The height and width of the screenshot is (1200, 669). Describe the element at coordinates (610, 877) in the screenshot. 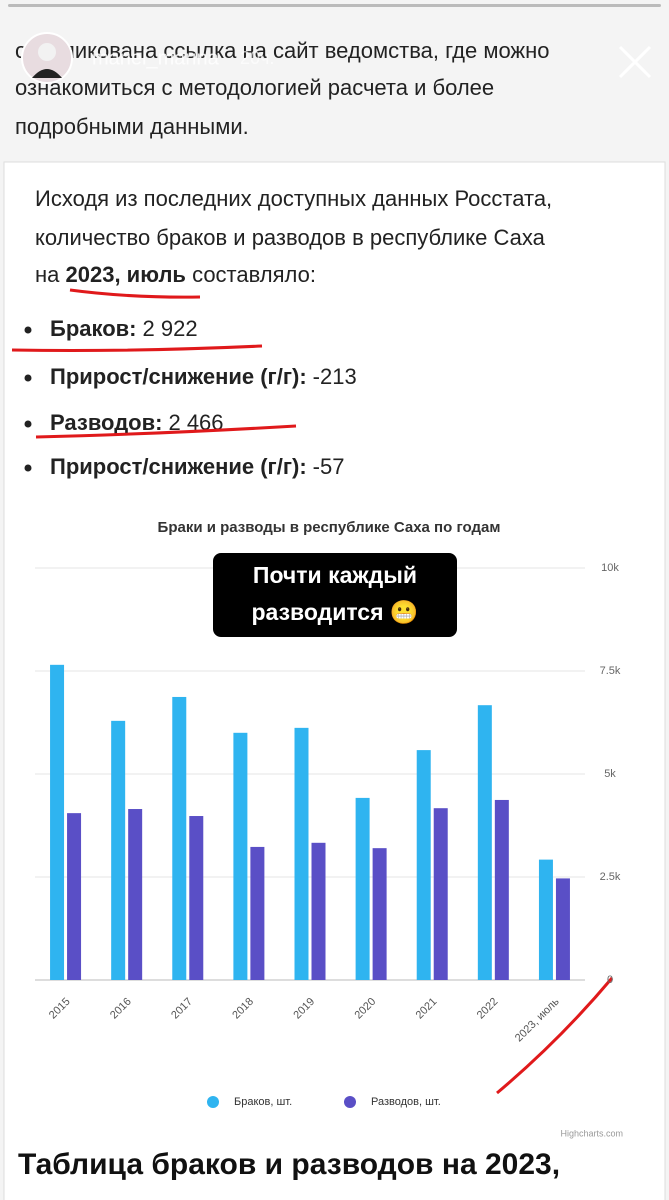

I see `y-tick-label: 2.5k` at that location.